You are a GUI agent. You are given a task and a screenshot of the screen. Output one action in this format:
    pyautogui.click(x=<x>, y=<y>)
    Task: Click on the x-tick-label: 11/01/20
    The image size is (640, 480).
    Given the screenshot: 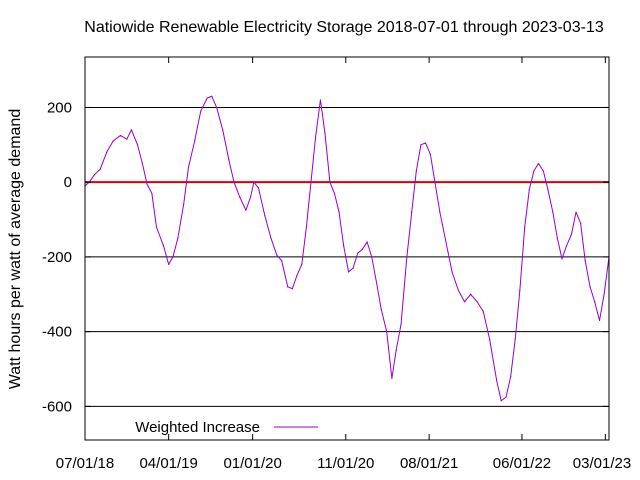 What is the action you would take?
    pyautogui.click(x=345, y=463)
    